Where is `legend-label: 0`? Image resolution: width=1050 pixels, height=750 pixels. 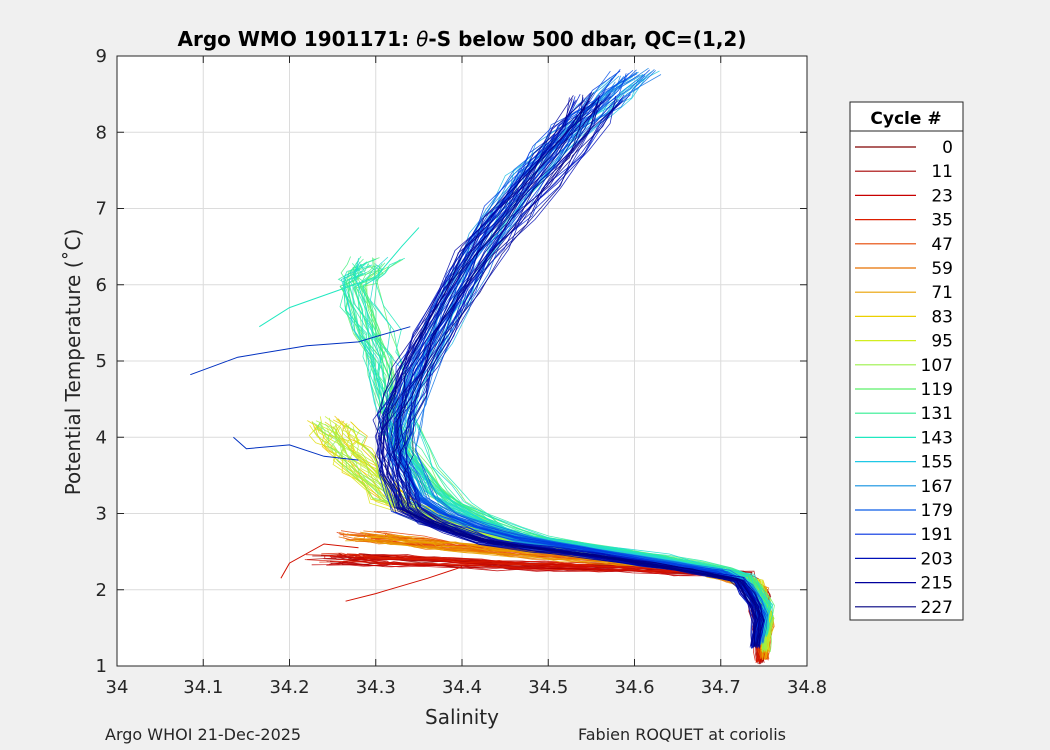
legend-label: 0 is located at coordinates (947, 148).